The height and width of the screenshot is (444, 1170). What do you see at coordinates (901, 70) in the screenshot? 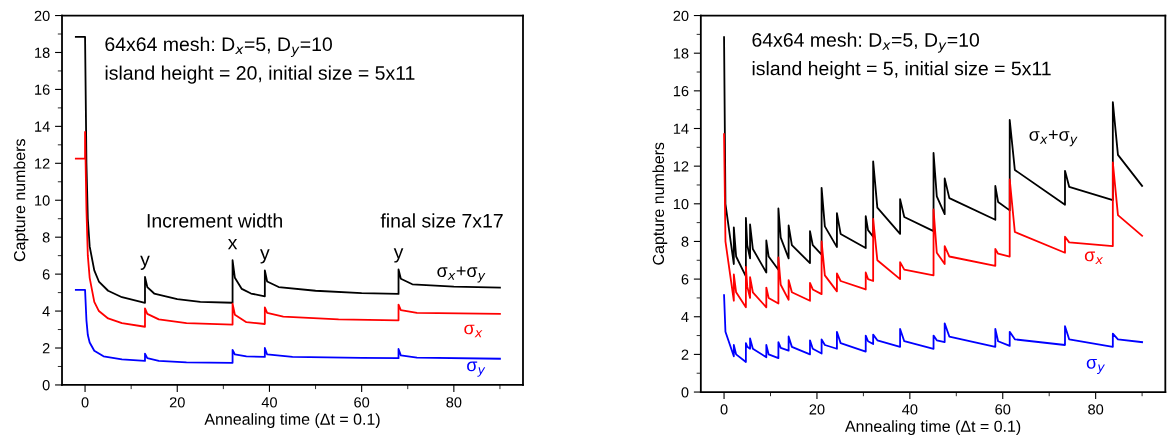
I see `annotation: island height = 5, initial size = 5x11` at bounding box center [901, 70].